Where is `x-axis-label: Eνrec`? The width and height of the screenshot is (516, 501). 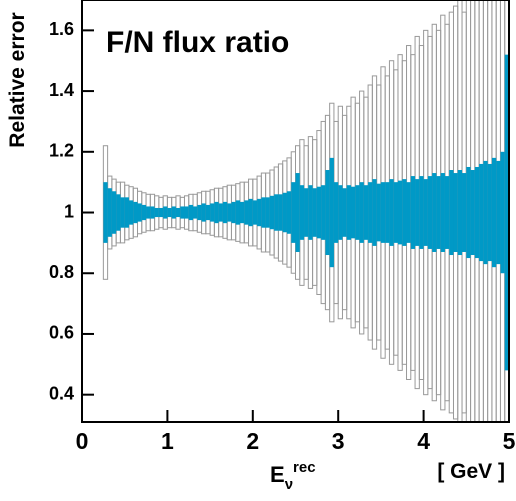
x-axis-label: Eνrec is located at coordinates (293, 476).